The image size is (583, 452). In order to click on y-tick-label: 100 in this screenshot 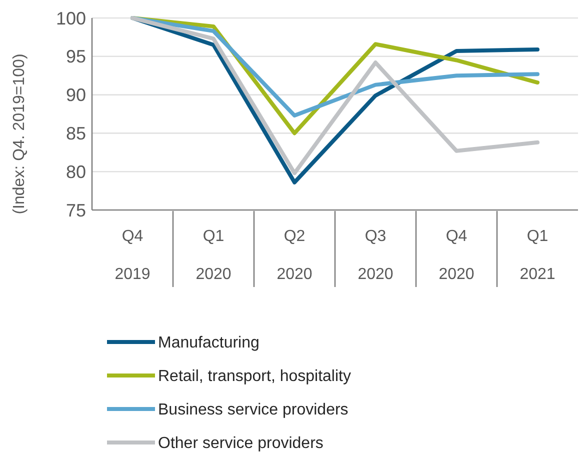, I will do `click(71, 18)`.